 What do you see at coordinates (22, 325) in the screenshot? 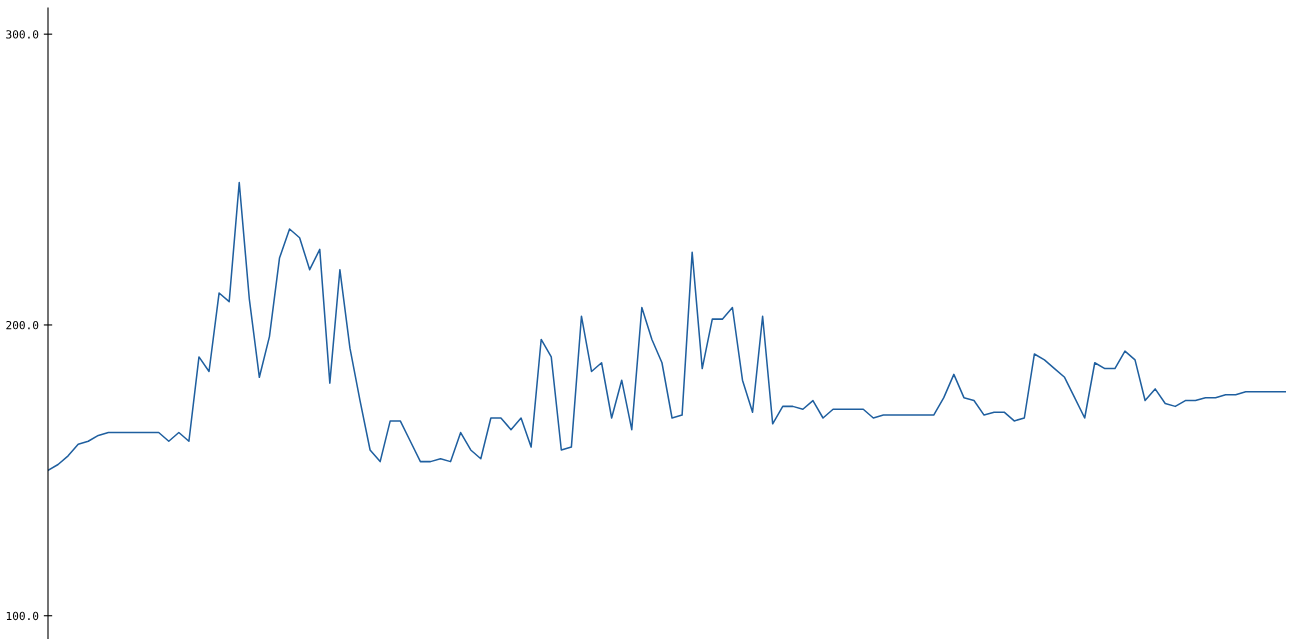
I see `y-tick-label: 200.0` at bounding box center [22, 325].